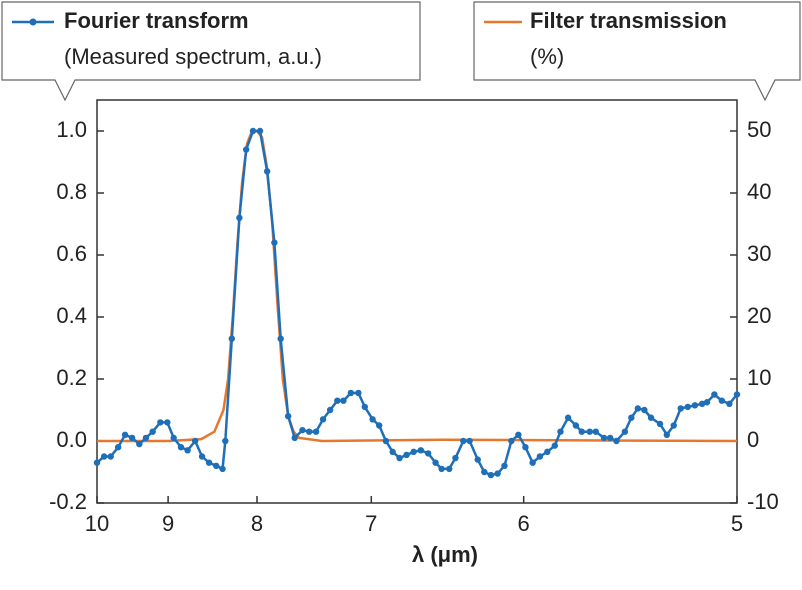 The width and height of the screenshot is (802, 590). What do you see at coordinates (445, 554) in the screenshot?
I see `x-axis-label: λ (μm)` at bounding box center [445, 554].